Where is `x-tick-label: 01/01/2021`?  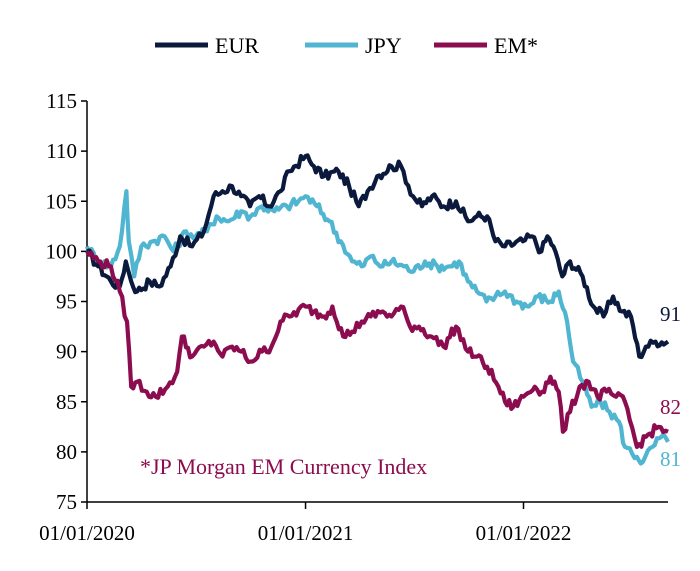
x-tick-label: 01/01/2021 is located at coordinates (306, 533).